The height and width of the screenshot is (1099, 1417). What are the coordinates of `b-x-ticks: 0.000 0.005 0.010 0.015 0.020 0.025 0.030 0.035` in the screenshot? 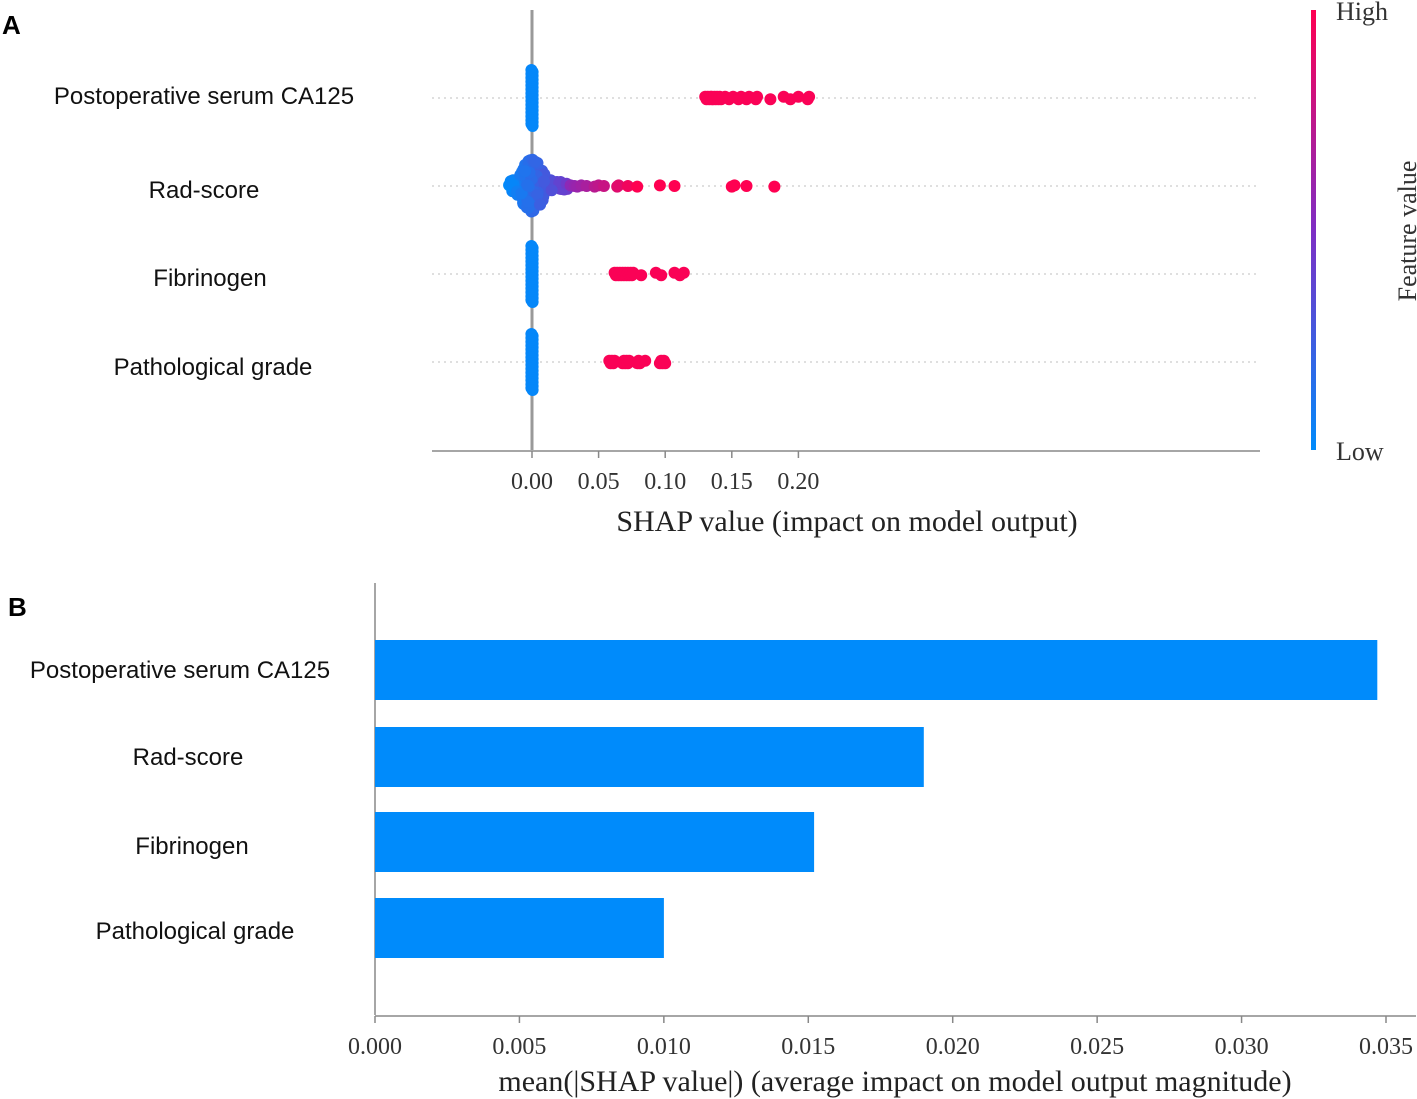 It's located at (880, 1038).